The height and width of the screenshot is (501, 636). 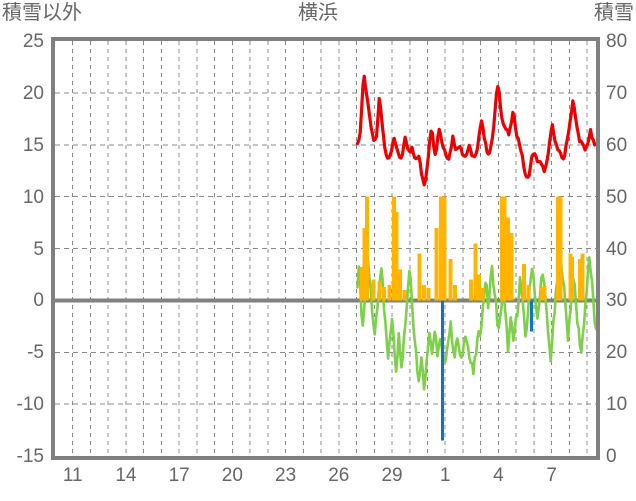 I want to click on yellow-precipitation-bars, so click(x=472, y=248).